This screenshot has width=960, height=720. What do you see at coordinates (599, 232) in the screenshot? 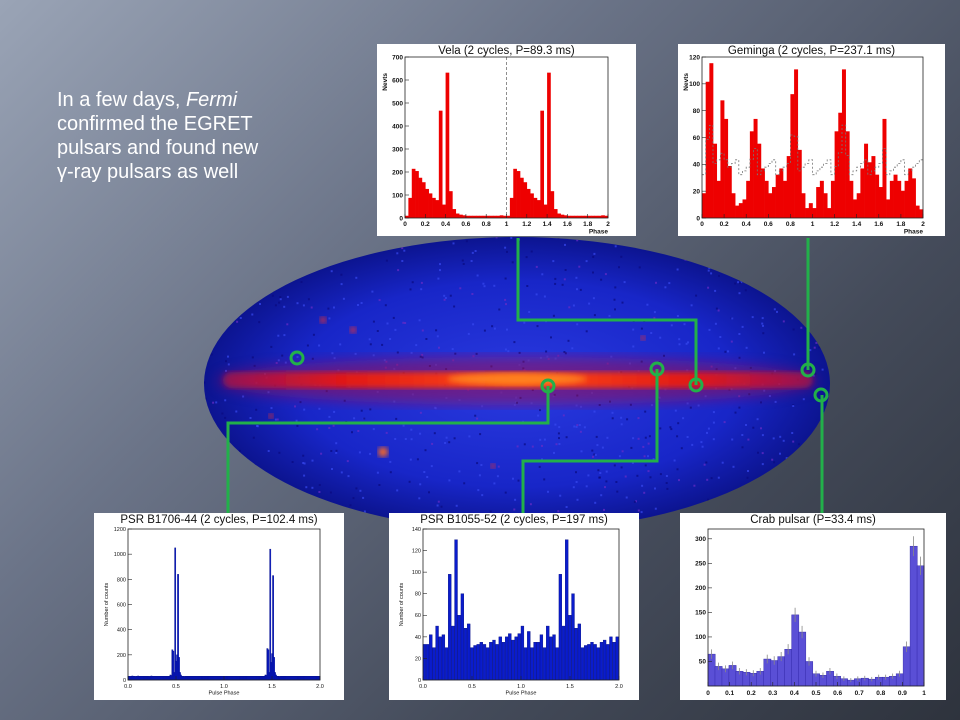
I see `x-axis-label: Phase` at bounding box center [599, 232].